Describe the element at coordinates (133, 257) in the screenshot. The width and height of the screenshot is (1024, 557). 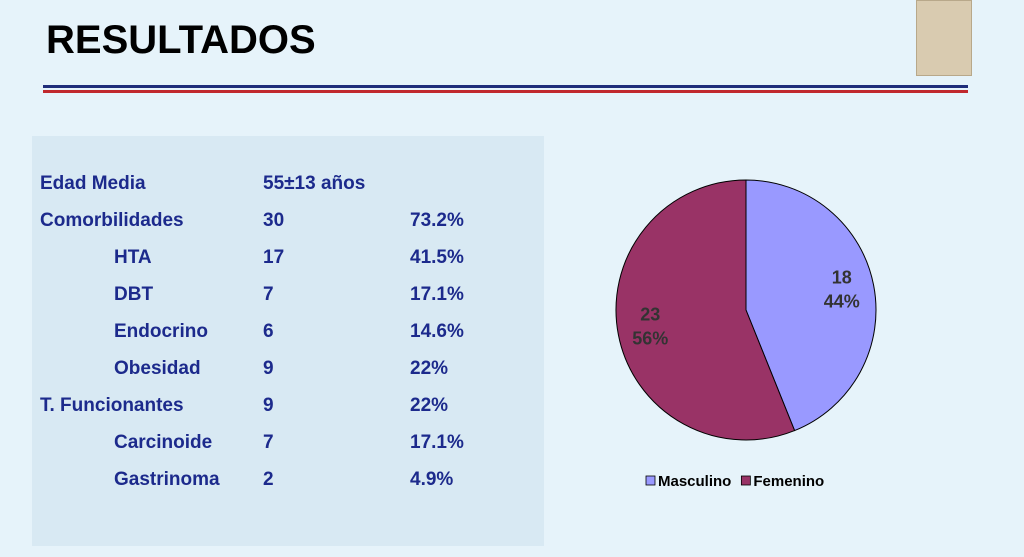
I see `cell: HTA` at that location.